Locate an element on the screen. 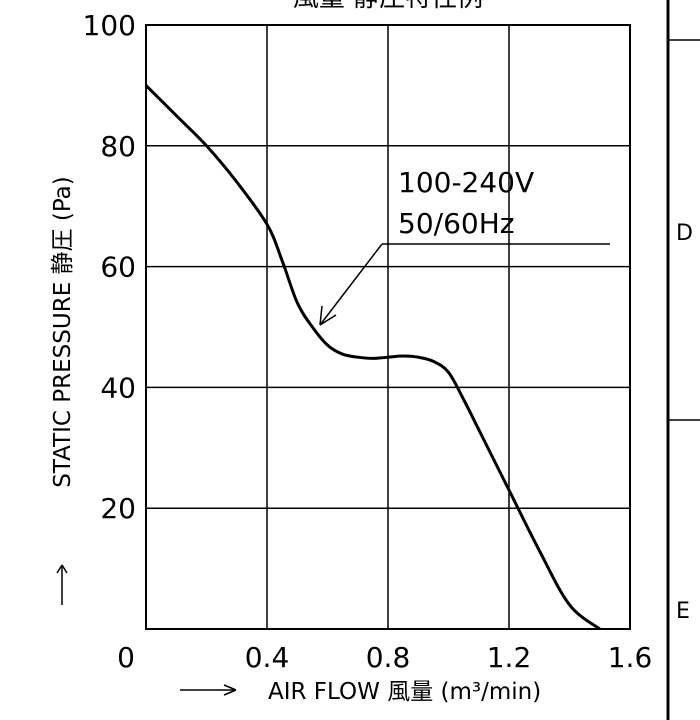  y-tick-label: 40 is located at coordinates (118, 387).